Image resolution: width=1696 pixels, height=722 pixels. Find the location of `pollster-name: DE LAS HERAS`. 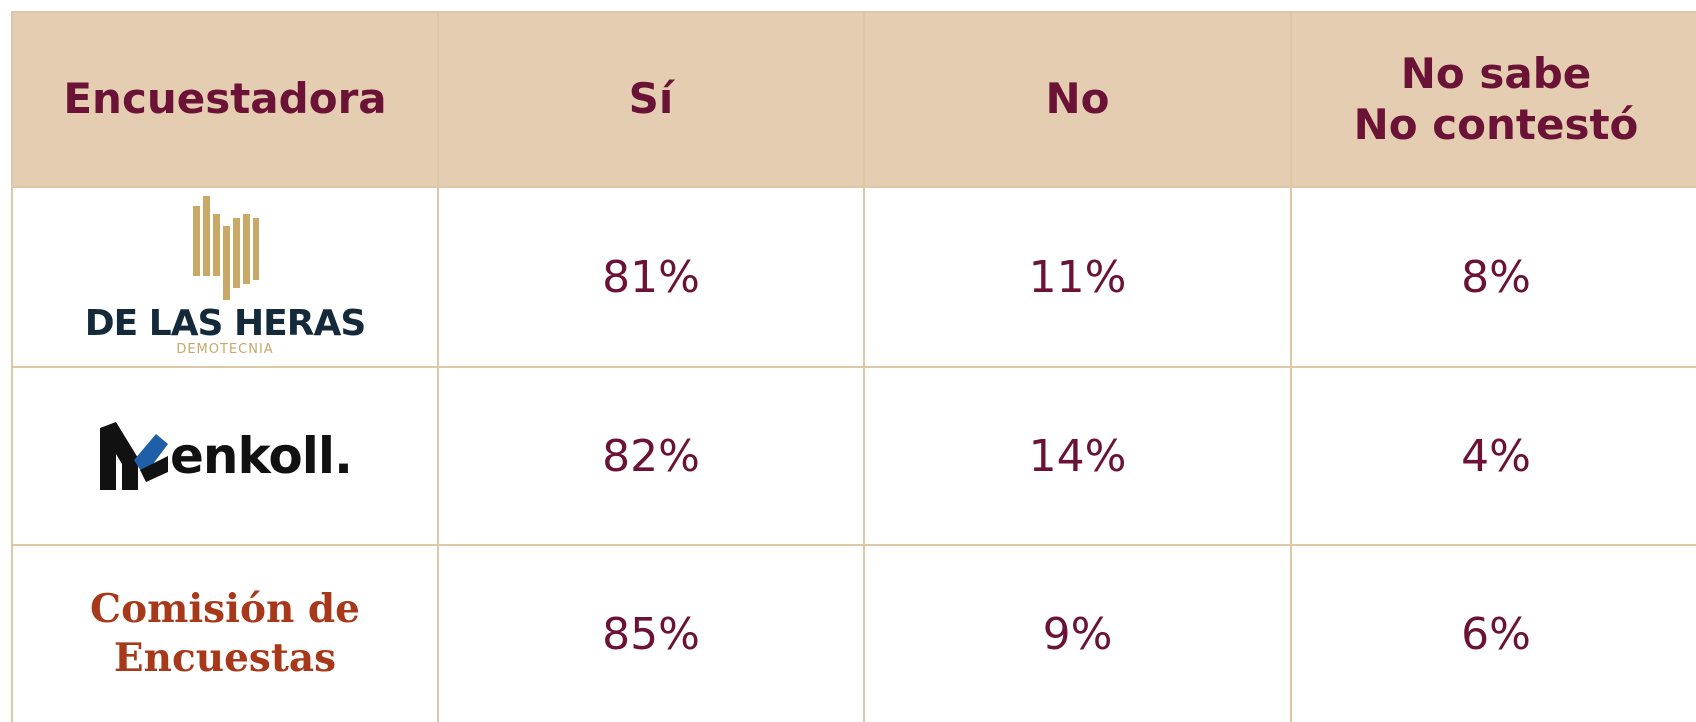

pollster-name: DE LAS HERAS is located at coordinates (225, 324).